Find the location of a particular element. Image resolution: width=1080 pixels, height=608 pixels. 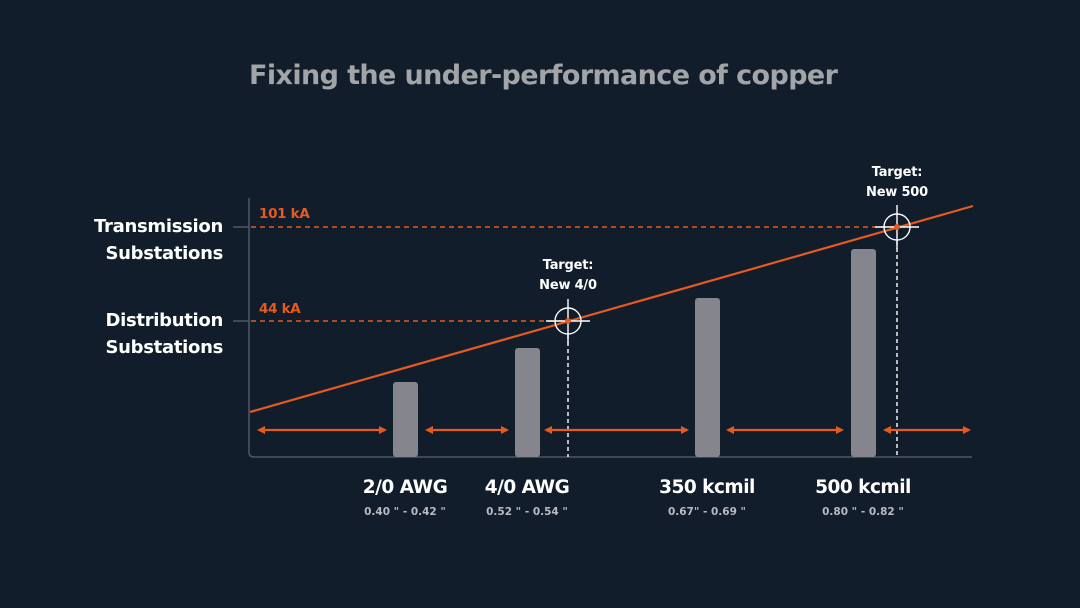

target-annotation-500: Target: New 500 is located at coordinates (897, 183).